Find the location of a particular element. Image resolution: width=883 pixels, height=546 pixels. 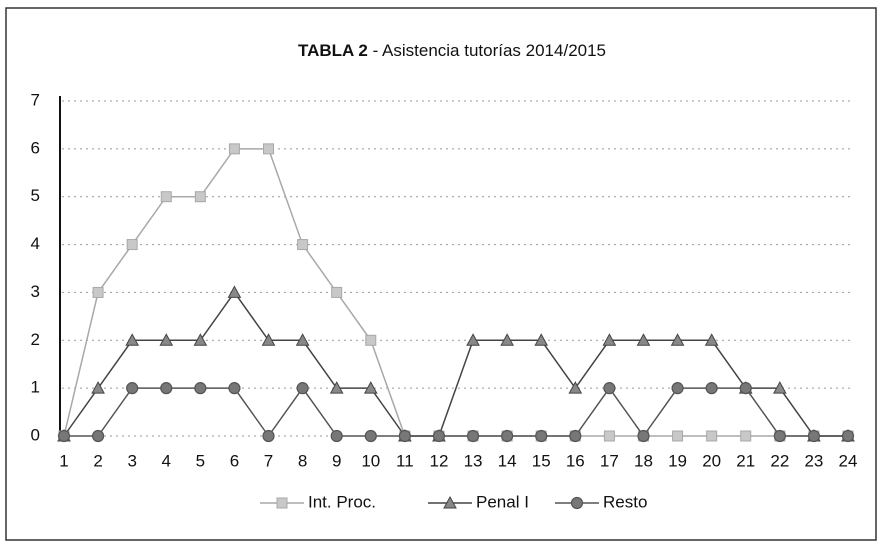

x-tick-label: 4 is located at coordinates (166, 460).